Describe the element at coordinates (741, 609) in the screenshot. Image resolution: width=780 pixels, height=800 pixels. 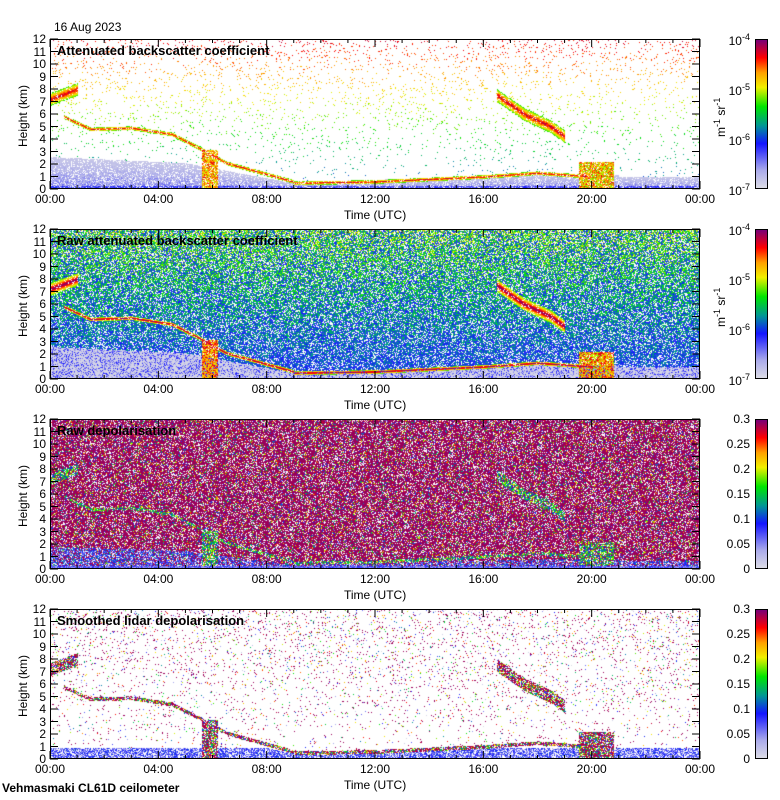
I see `colorbar-tick-label: 0.3` at that location.